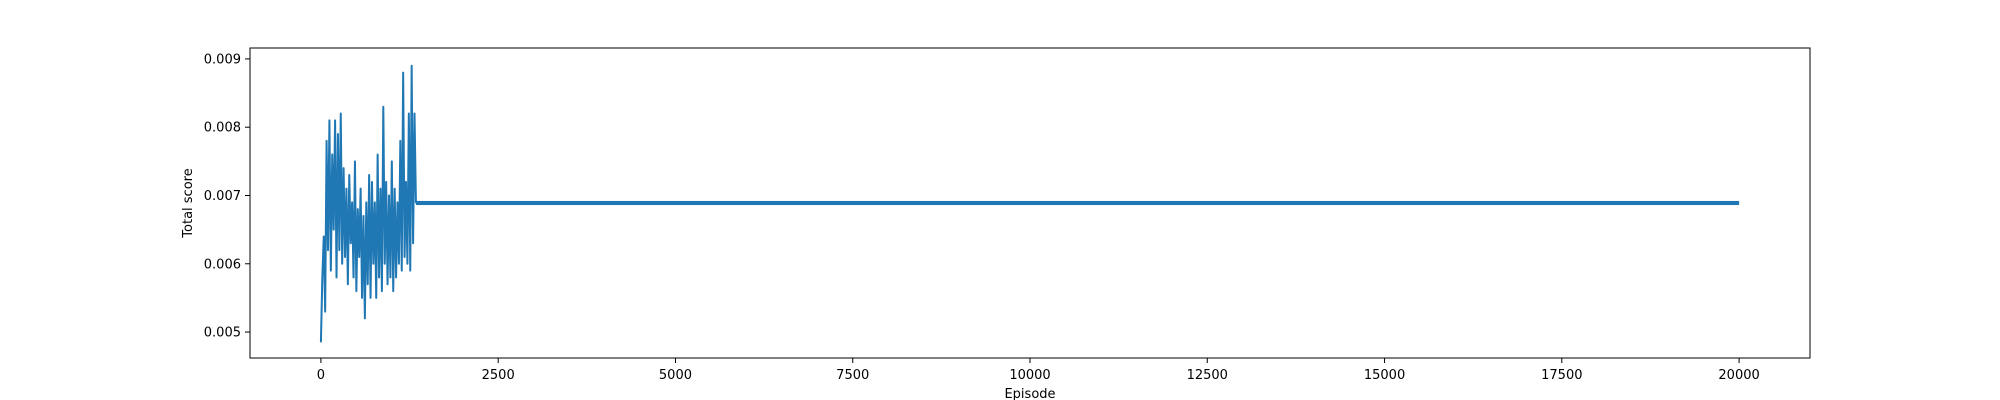  Describe the element at coordinates (222, 196) in the screenshot. I see `y-tick-label: 0.007` at that location.